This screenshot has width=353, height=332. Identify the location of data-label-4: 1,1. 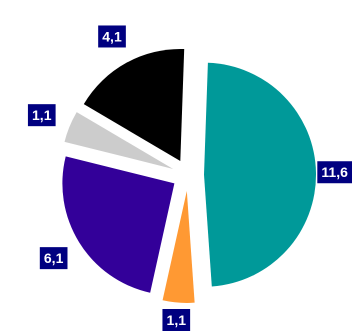
(41, 115).